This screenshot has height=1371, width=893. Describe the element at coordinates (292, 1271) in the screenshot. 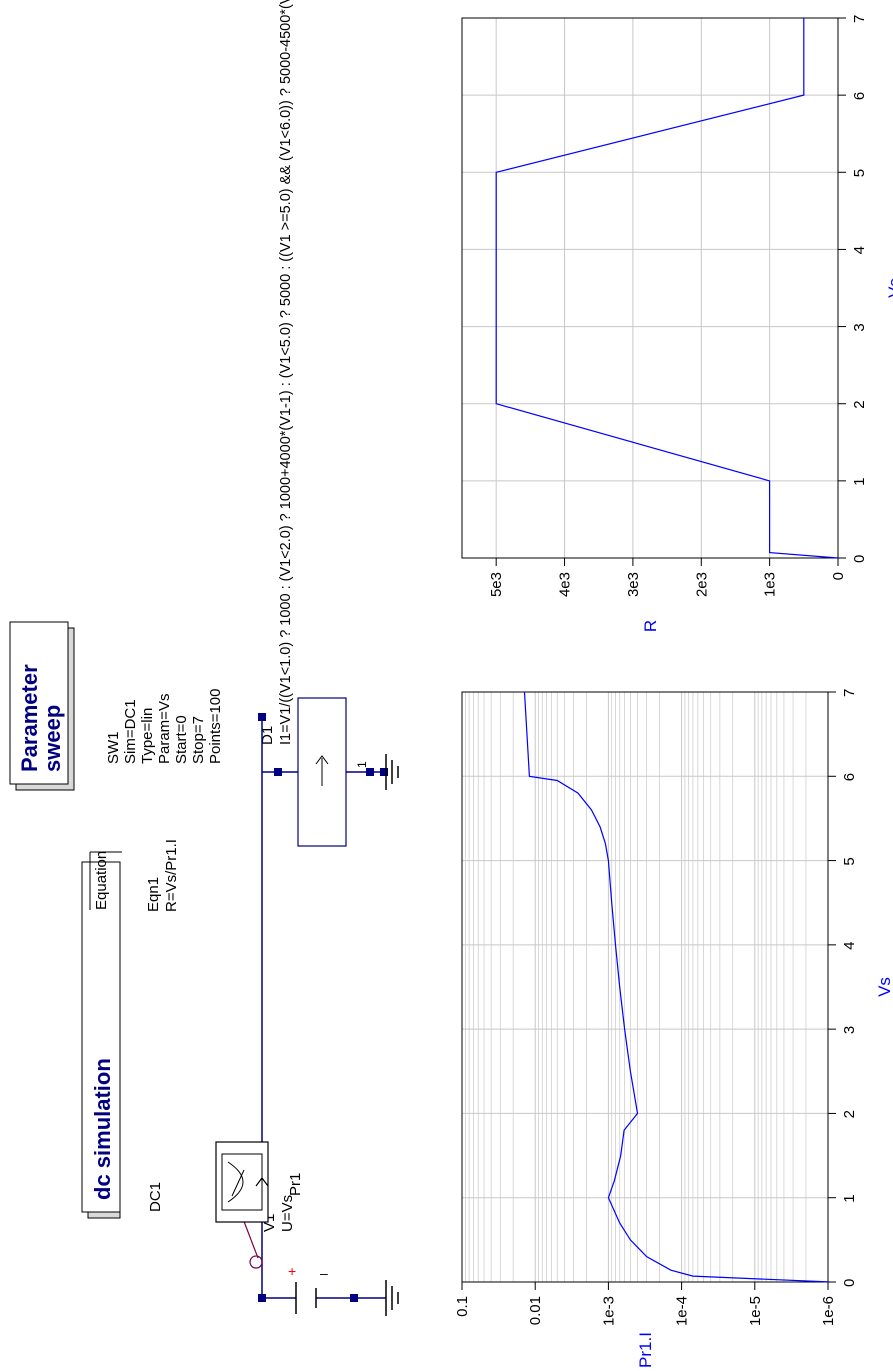

I see `source-plus-sign: +` at that location.